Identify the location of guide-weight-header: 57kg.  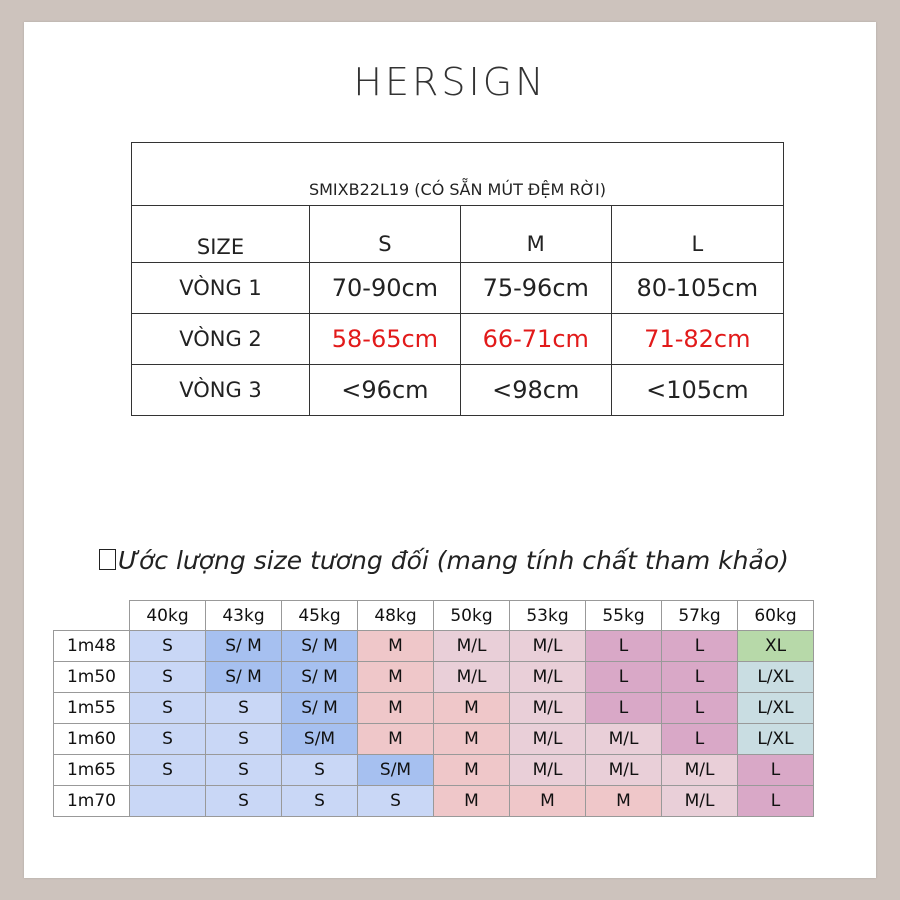
(699, 615).